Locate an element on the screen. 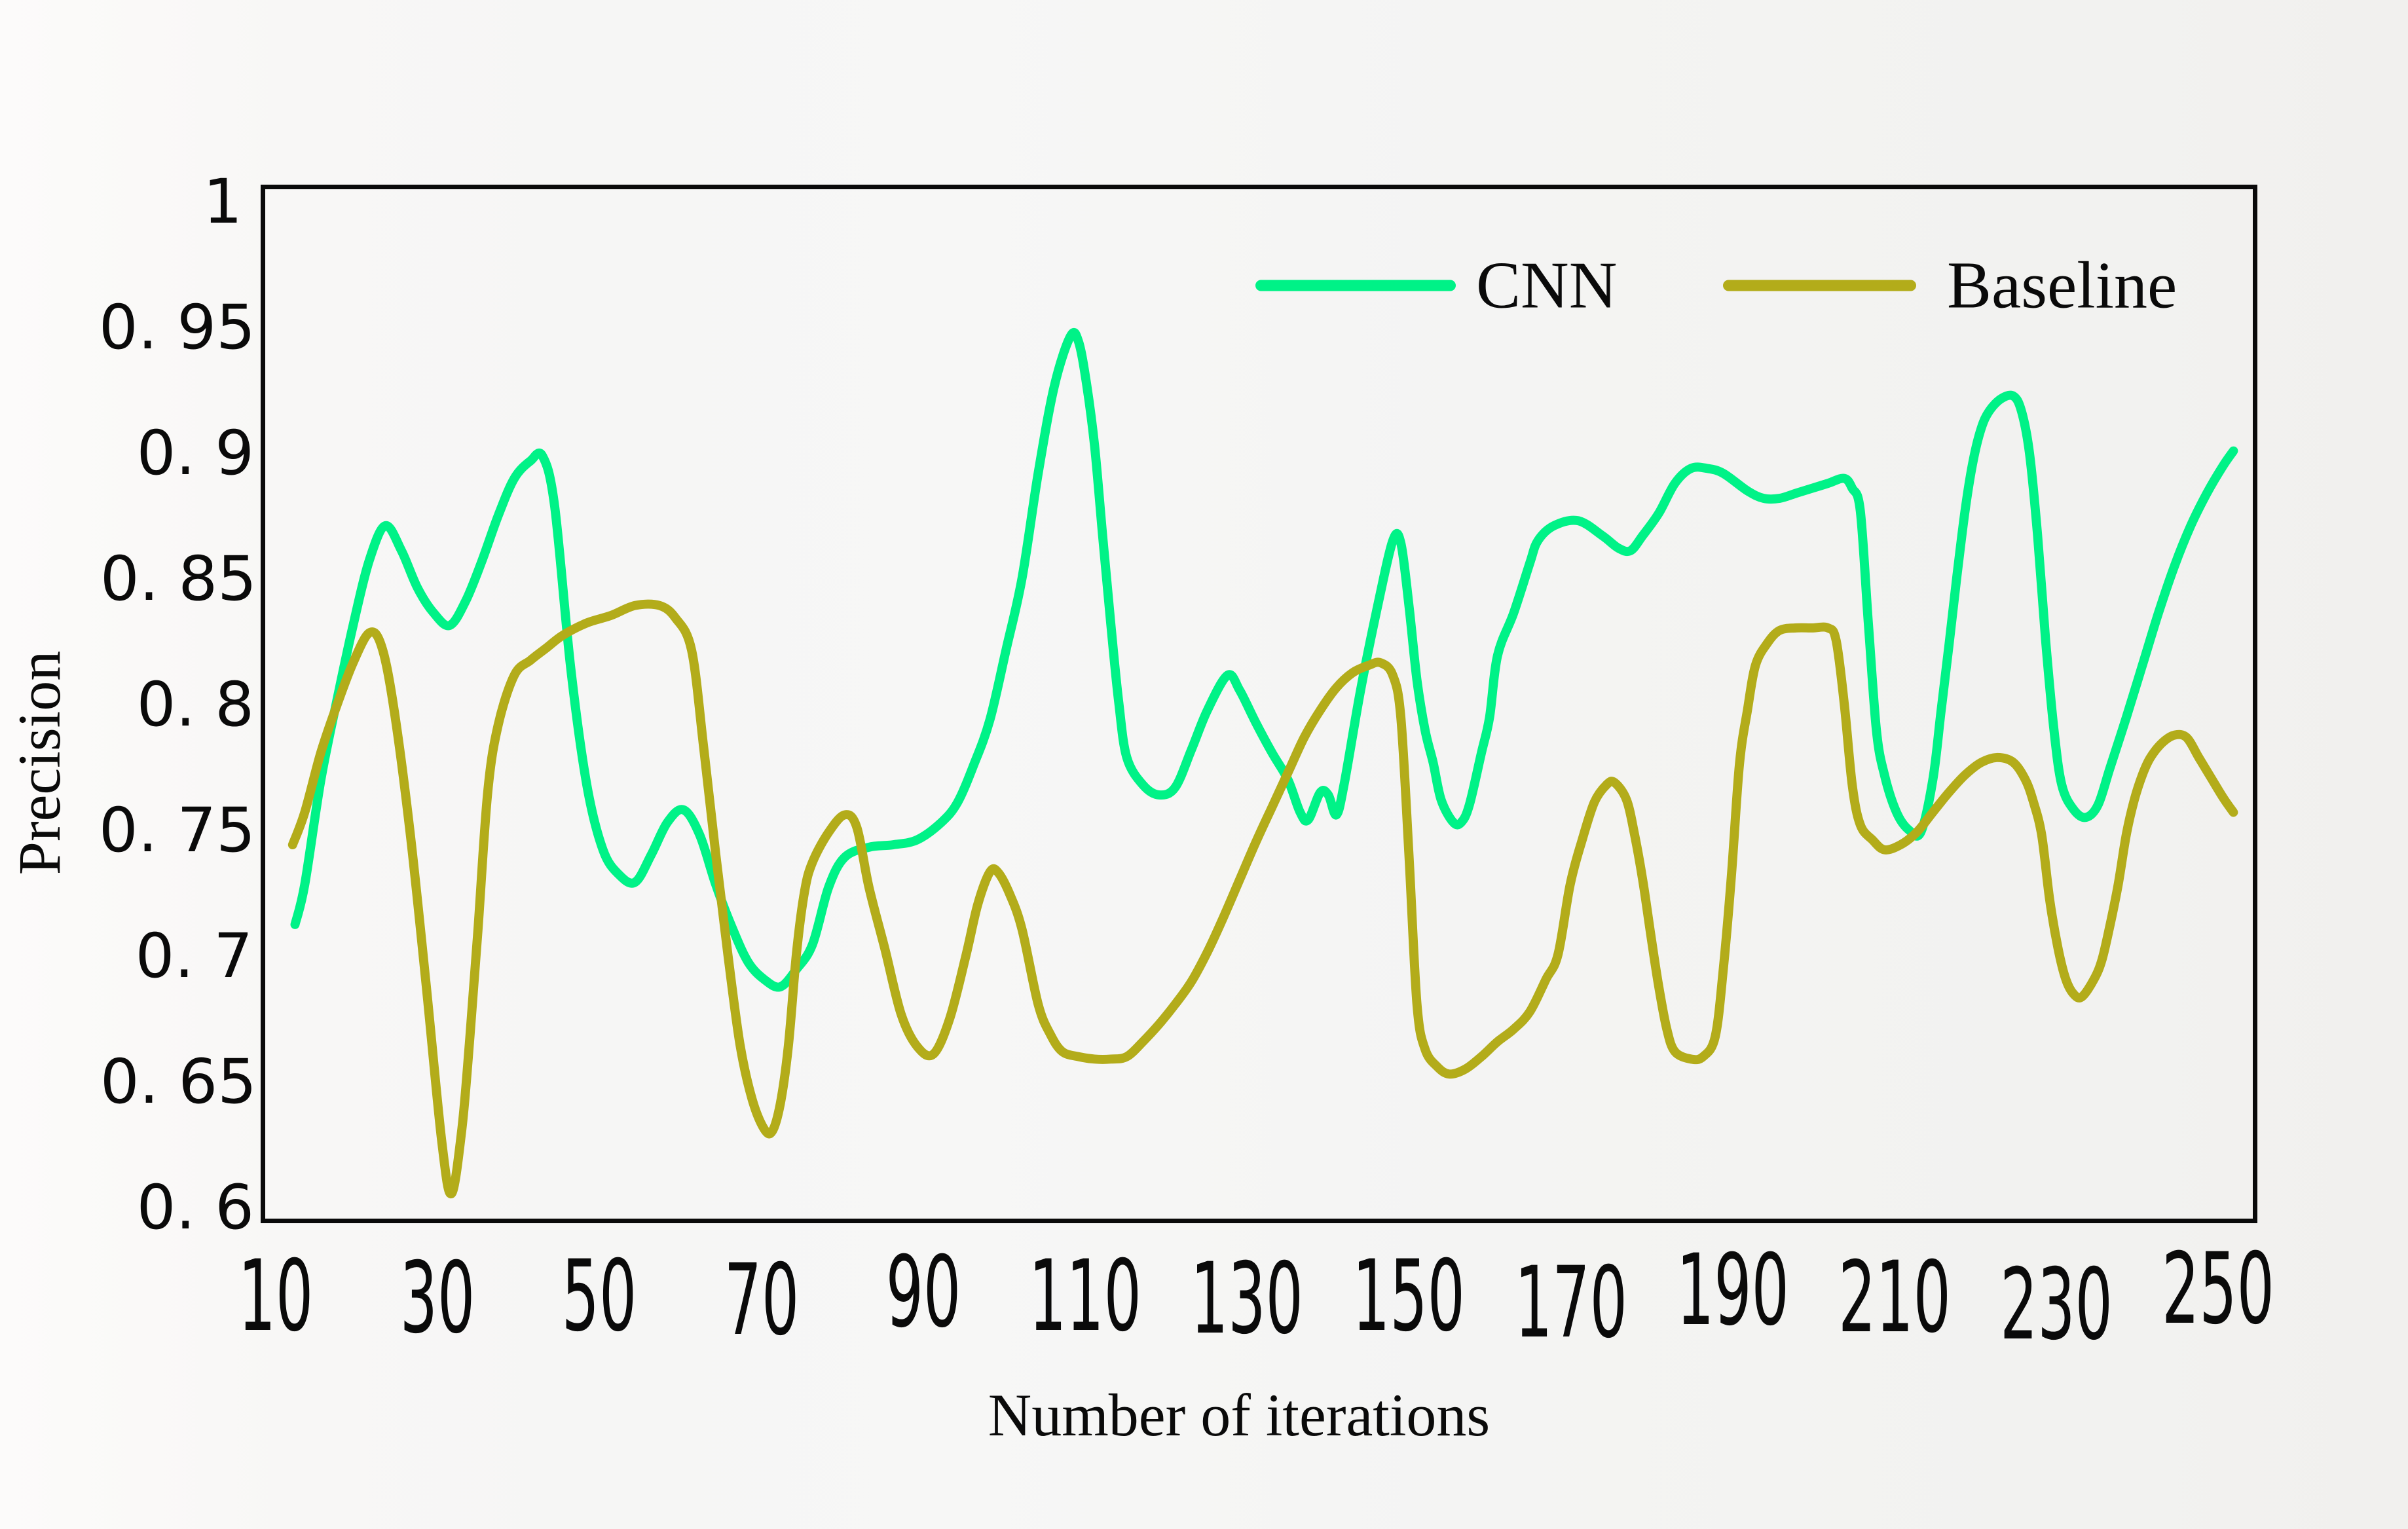 This screenshot has height=1529, width=2408. y-tick-label-0.85: 0. 85 is located at coordinates (178, 579).